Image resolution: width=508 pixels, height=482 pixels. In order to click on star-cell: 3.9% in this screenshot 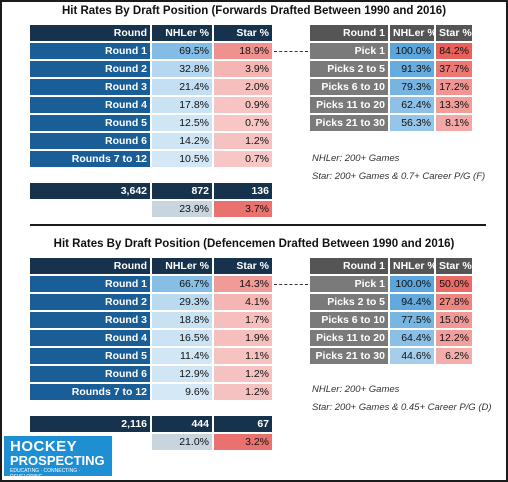, I will do `click(243, 69)`.